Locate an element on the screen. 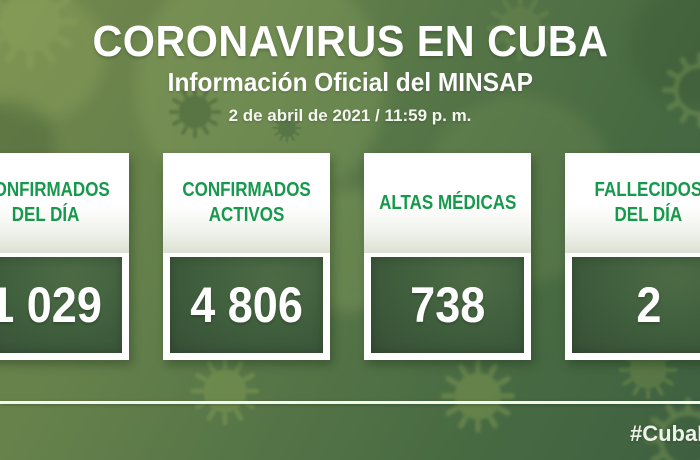 The image size is (700, 460). stat-value: 4 806 is located at coordinates (246, 305).